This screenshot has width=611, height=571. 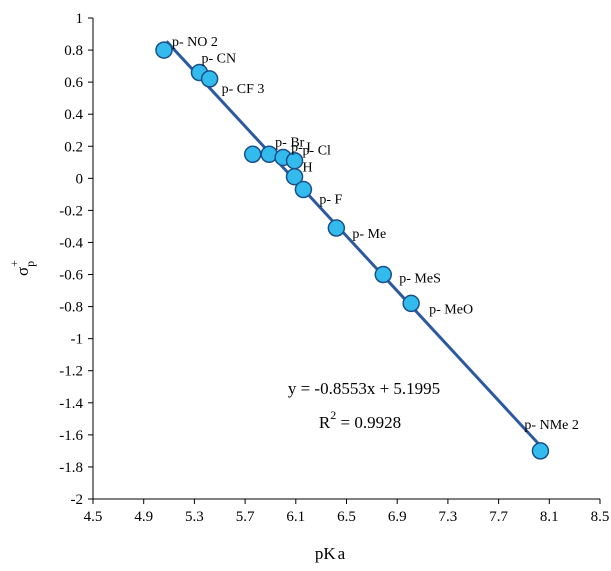 What do you see at coordinates (295, 517) in the screenshot?
I see `x-tick-label: 6.1` at bounding box center [295, 517].